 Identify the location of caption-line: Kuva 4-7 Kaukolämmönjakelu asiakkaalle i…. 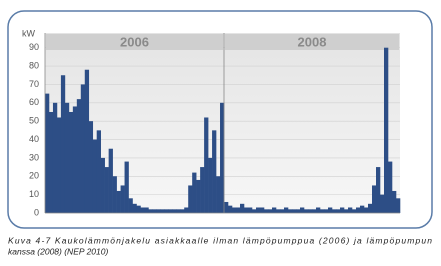
(220, 240).